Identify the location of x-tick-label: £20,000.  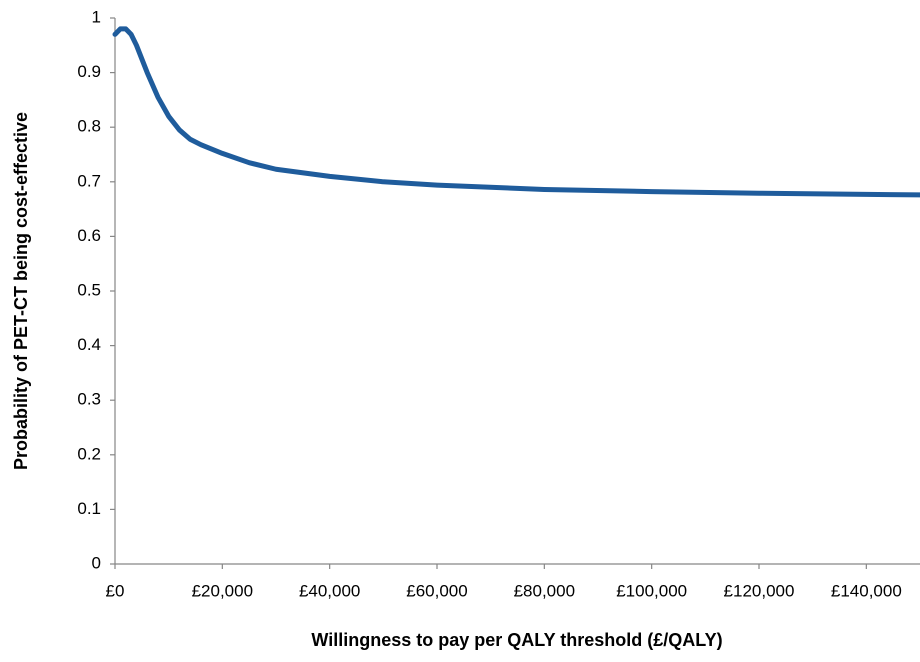
(222, 590).